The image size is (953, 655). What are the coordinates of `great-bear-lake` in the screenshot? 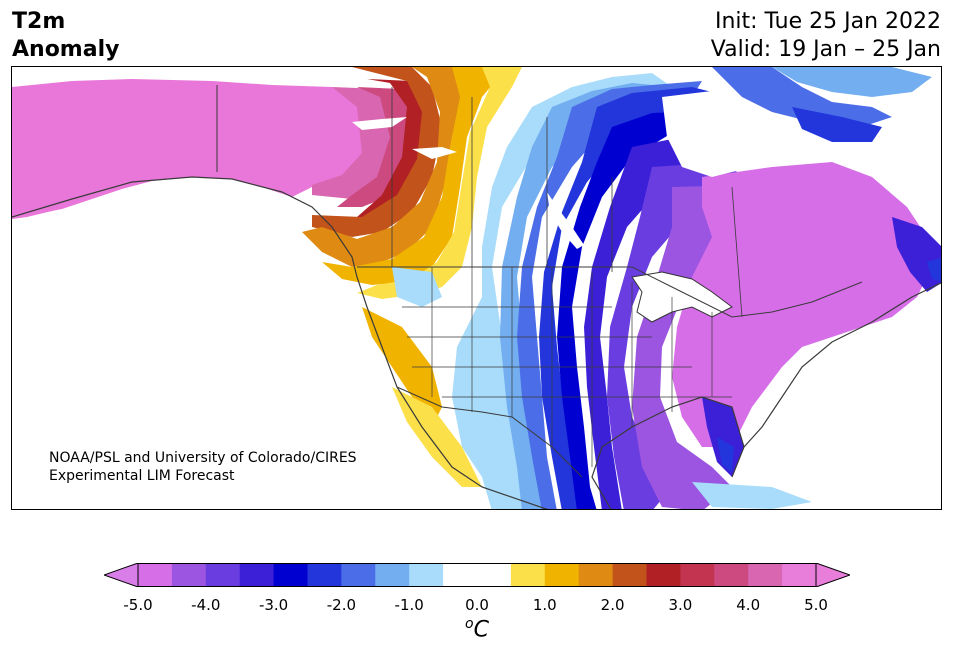 It's located at (434, 153).